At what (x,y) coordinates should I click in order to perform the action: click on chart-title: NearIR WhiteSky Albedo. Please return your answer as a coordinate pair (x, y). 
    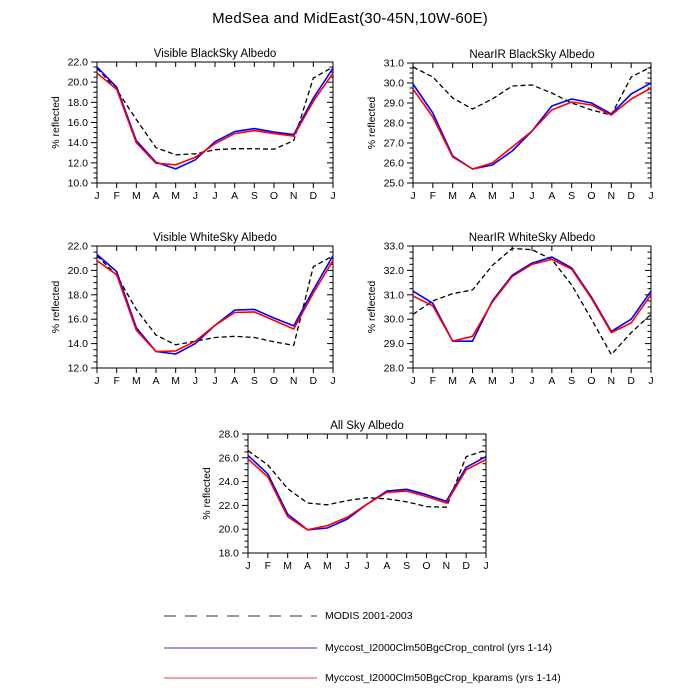
    Looking at the image, I should click on (532, 238).